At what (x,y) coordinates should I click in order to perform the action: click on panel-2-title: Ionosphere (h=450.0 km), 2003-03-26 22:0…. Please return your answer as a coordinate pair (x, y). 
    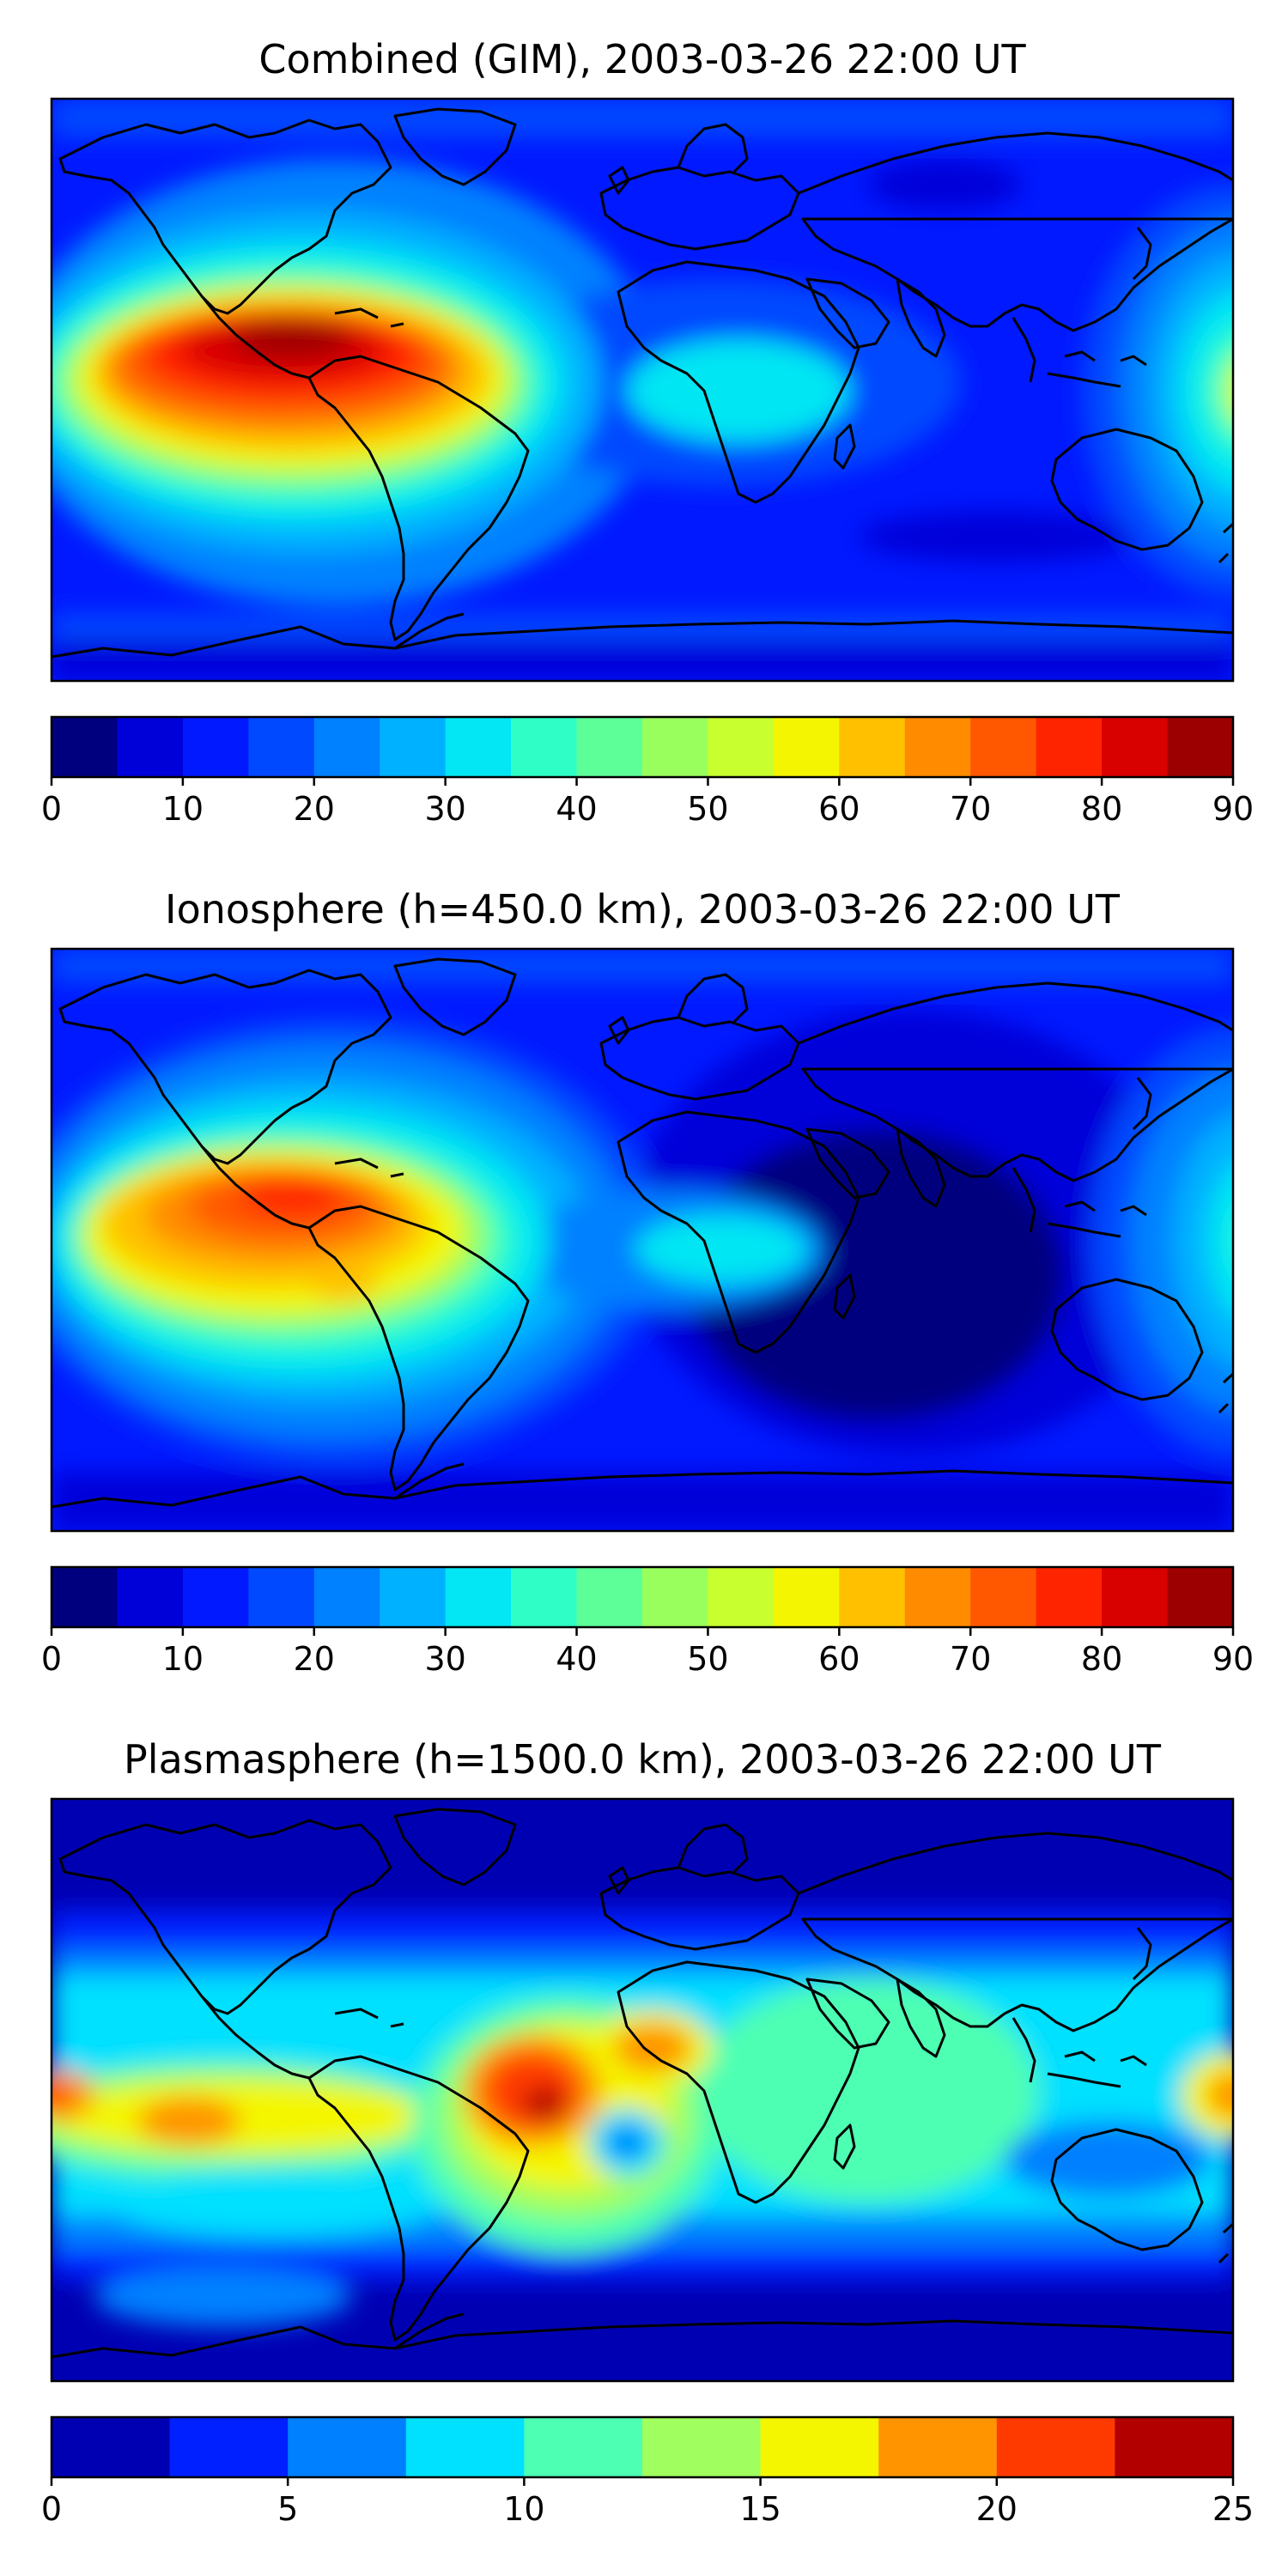
    Looking at the image, I should click on (643, 910).